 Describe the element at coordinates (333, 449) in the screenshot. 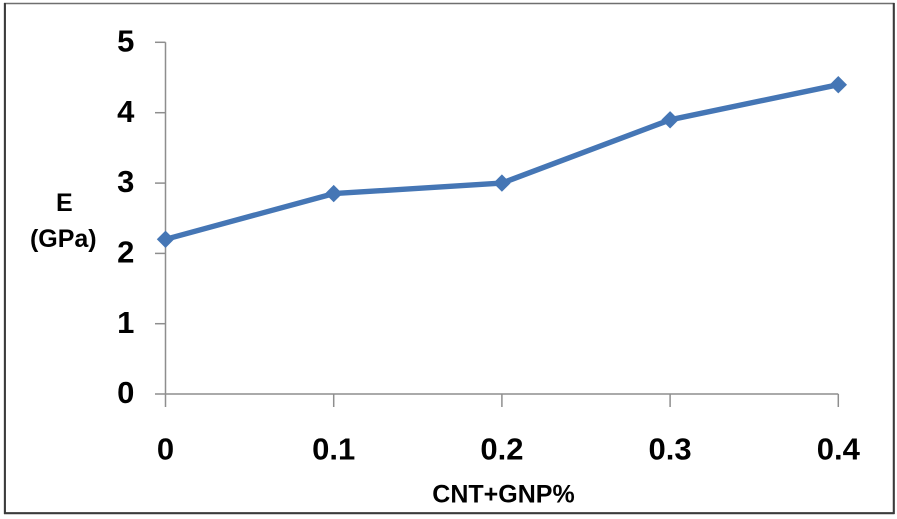

I see `svg-text: 0.1` at that location.